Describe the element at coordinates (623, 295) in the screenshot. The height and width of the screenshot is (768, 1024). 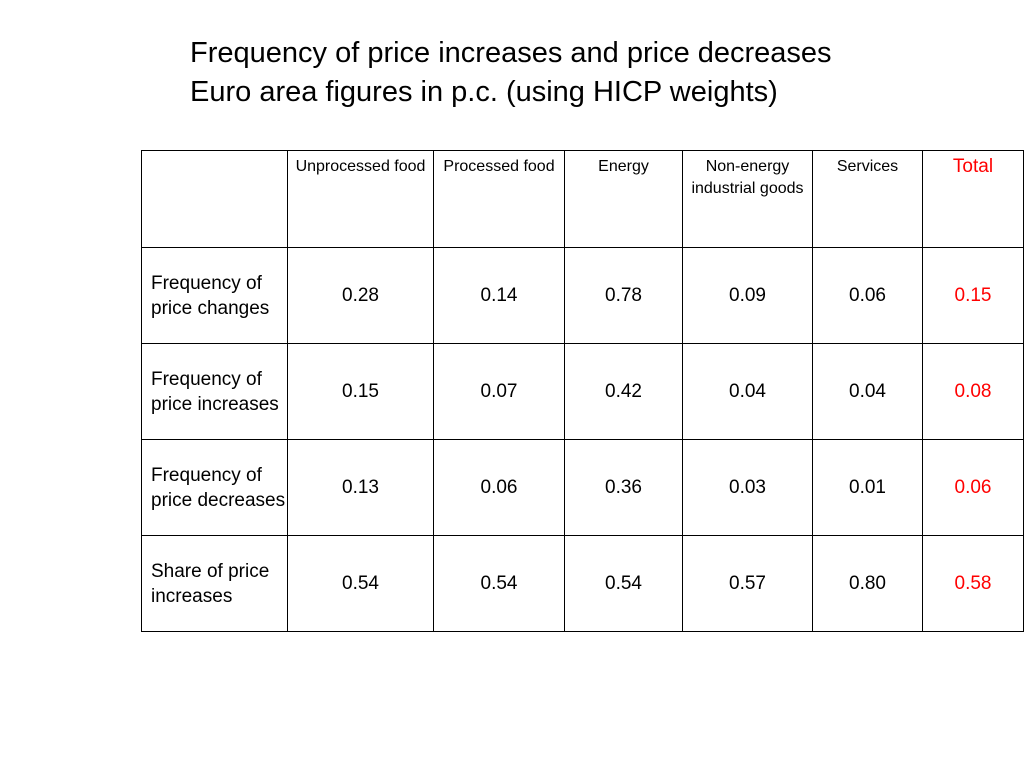
I see `table-cell: 0.78` at that location.